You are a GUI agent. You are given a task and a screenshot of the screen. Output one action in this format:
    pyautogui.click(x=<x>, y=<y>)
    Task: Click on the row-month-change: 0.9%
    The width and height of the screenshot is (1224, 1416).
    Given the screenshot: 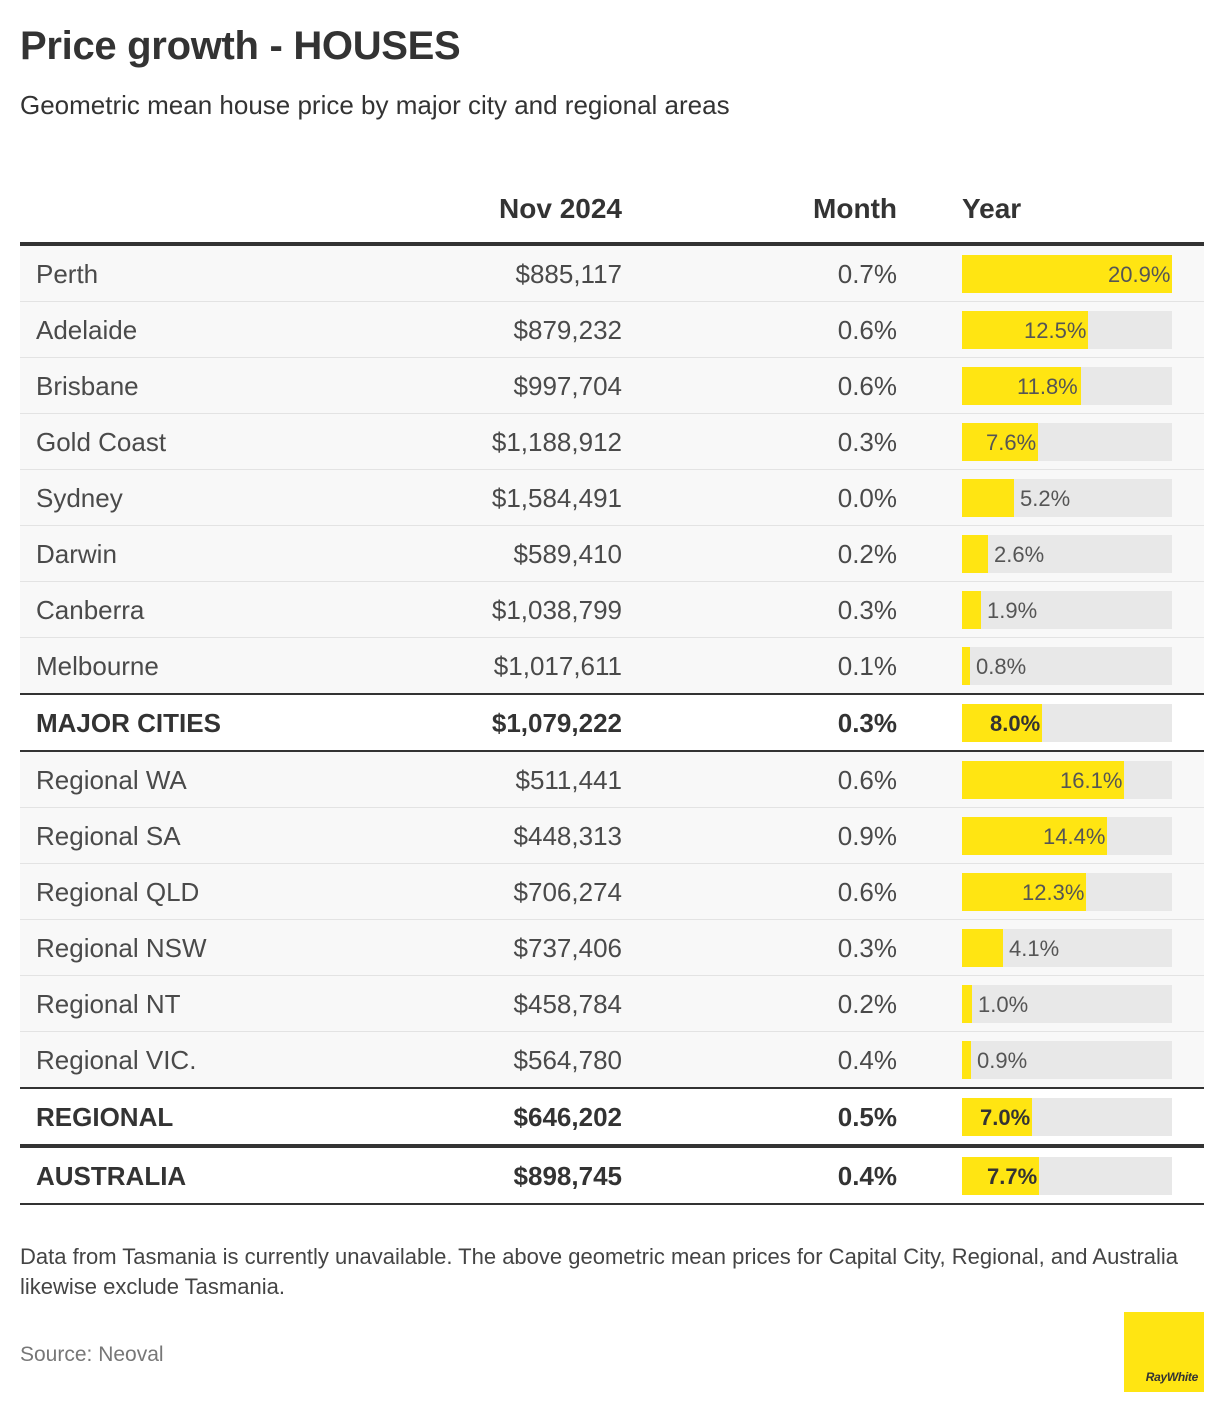 What is the action you would take?
    pyautogui.click(x=867, y=836)
    